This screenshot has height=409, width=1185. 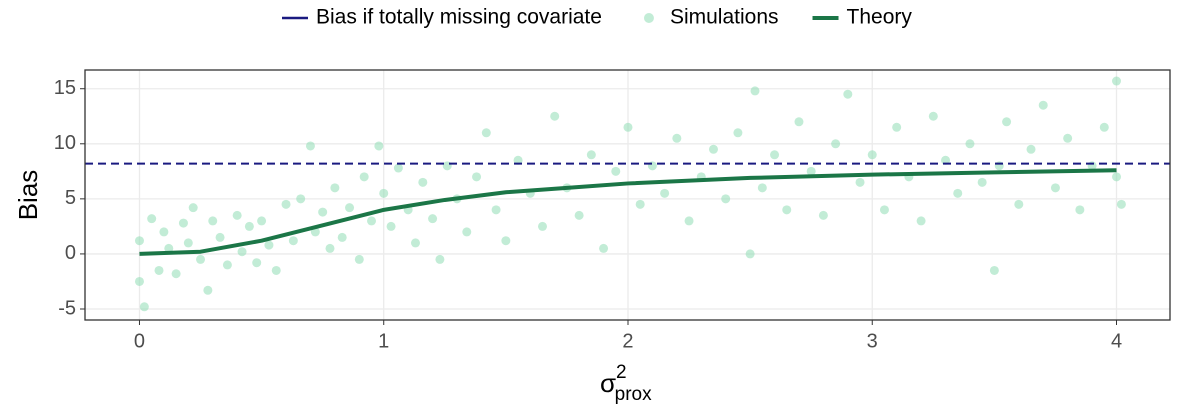 I want to click on x-tick-label: 0, so click(x=139, y=341).